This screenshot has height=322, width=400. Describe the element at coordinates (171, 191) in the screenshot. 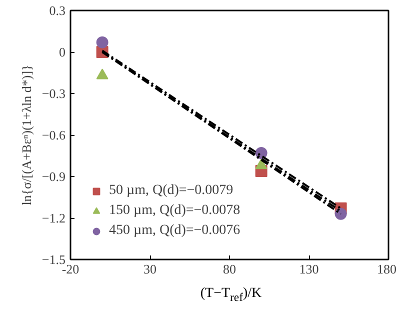

I see `legend-label: 50 µm, Q(d)=−0.0079` at that location.